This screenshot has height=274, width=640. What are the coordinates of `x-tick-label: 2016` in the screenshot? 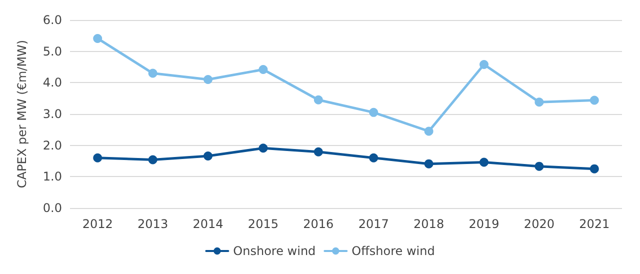 It's located at (318, 224).